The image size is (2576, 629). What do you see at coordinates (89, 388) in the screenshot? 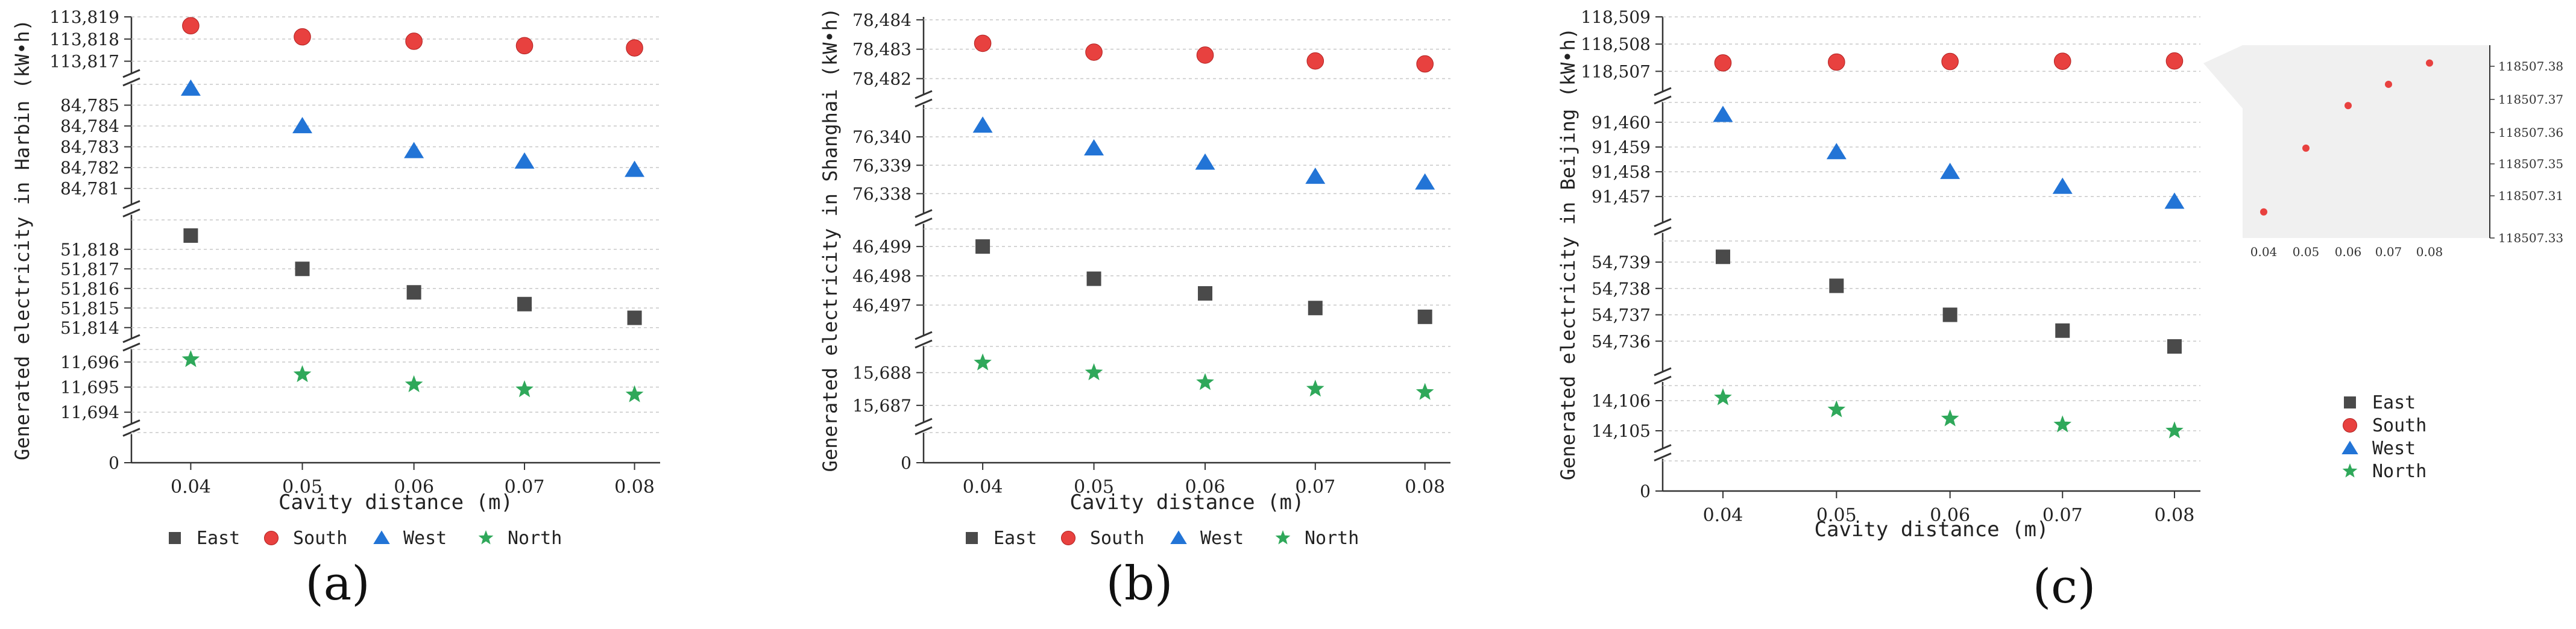
I see `y-tick-label: 11,695` at bounding box center [89, 388].